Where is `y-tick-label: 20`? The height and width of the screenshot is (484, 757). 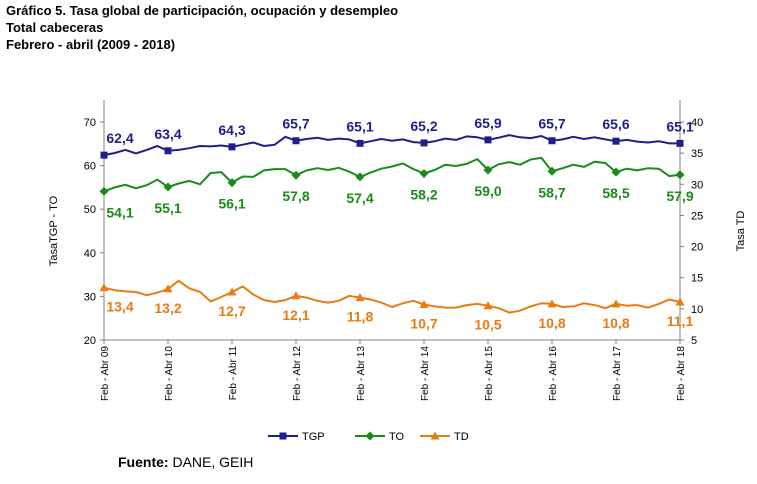 y-tick-label: 20 is located at coordinates (90, 341).